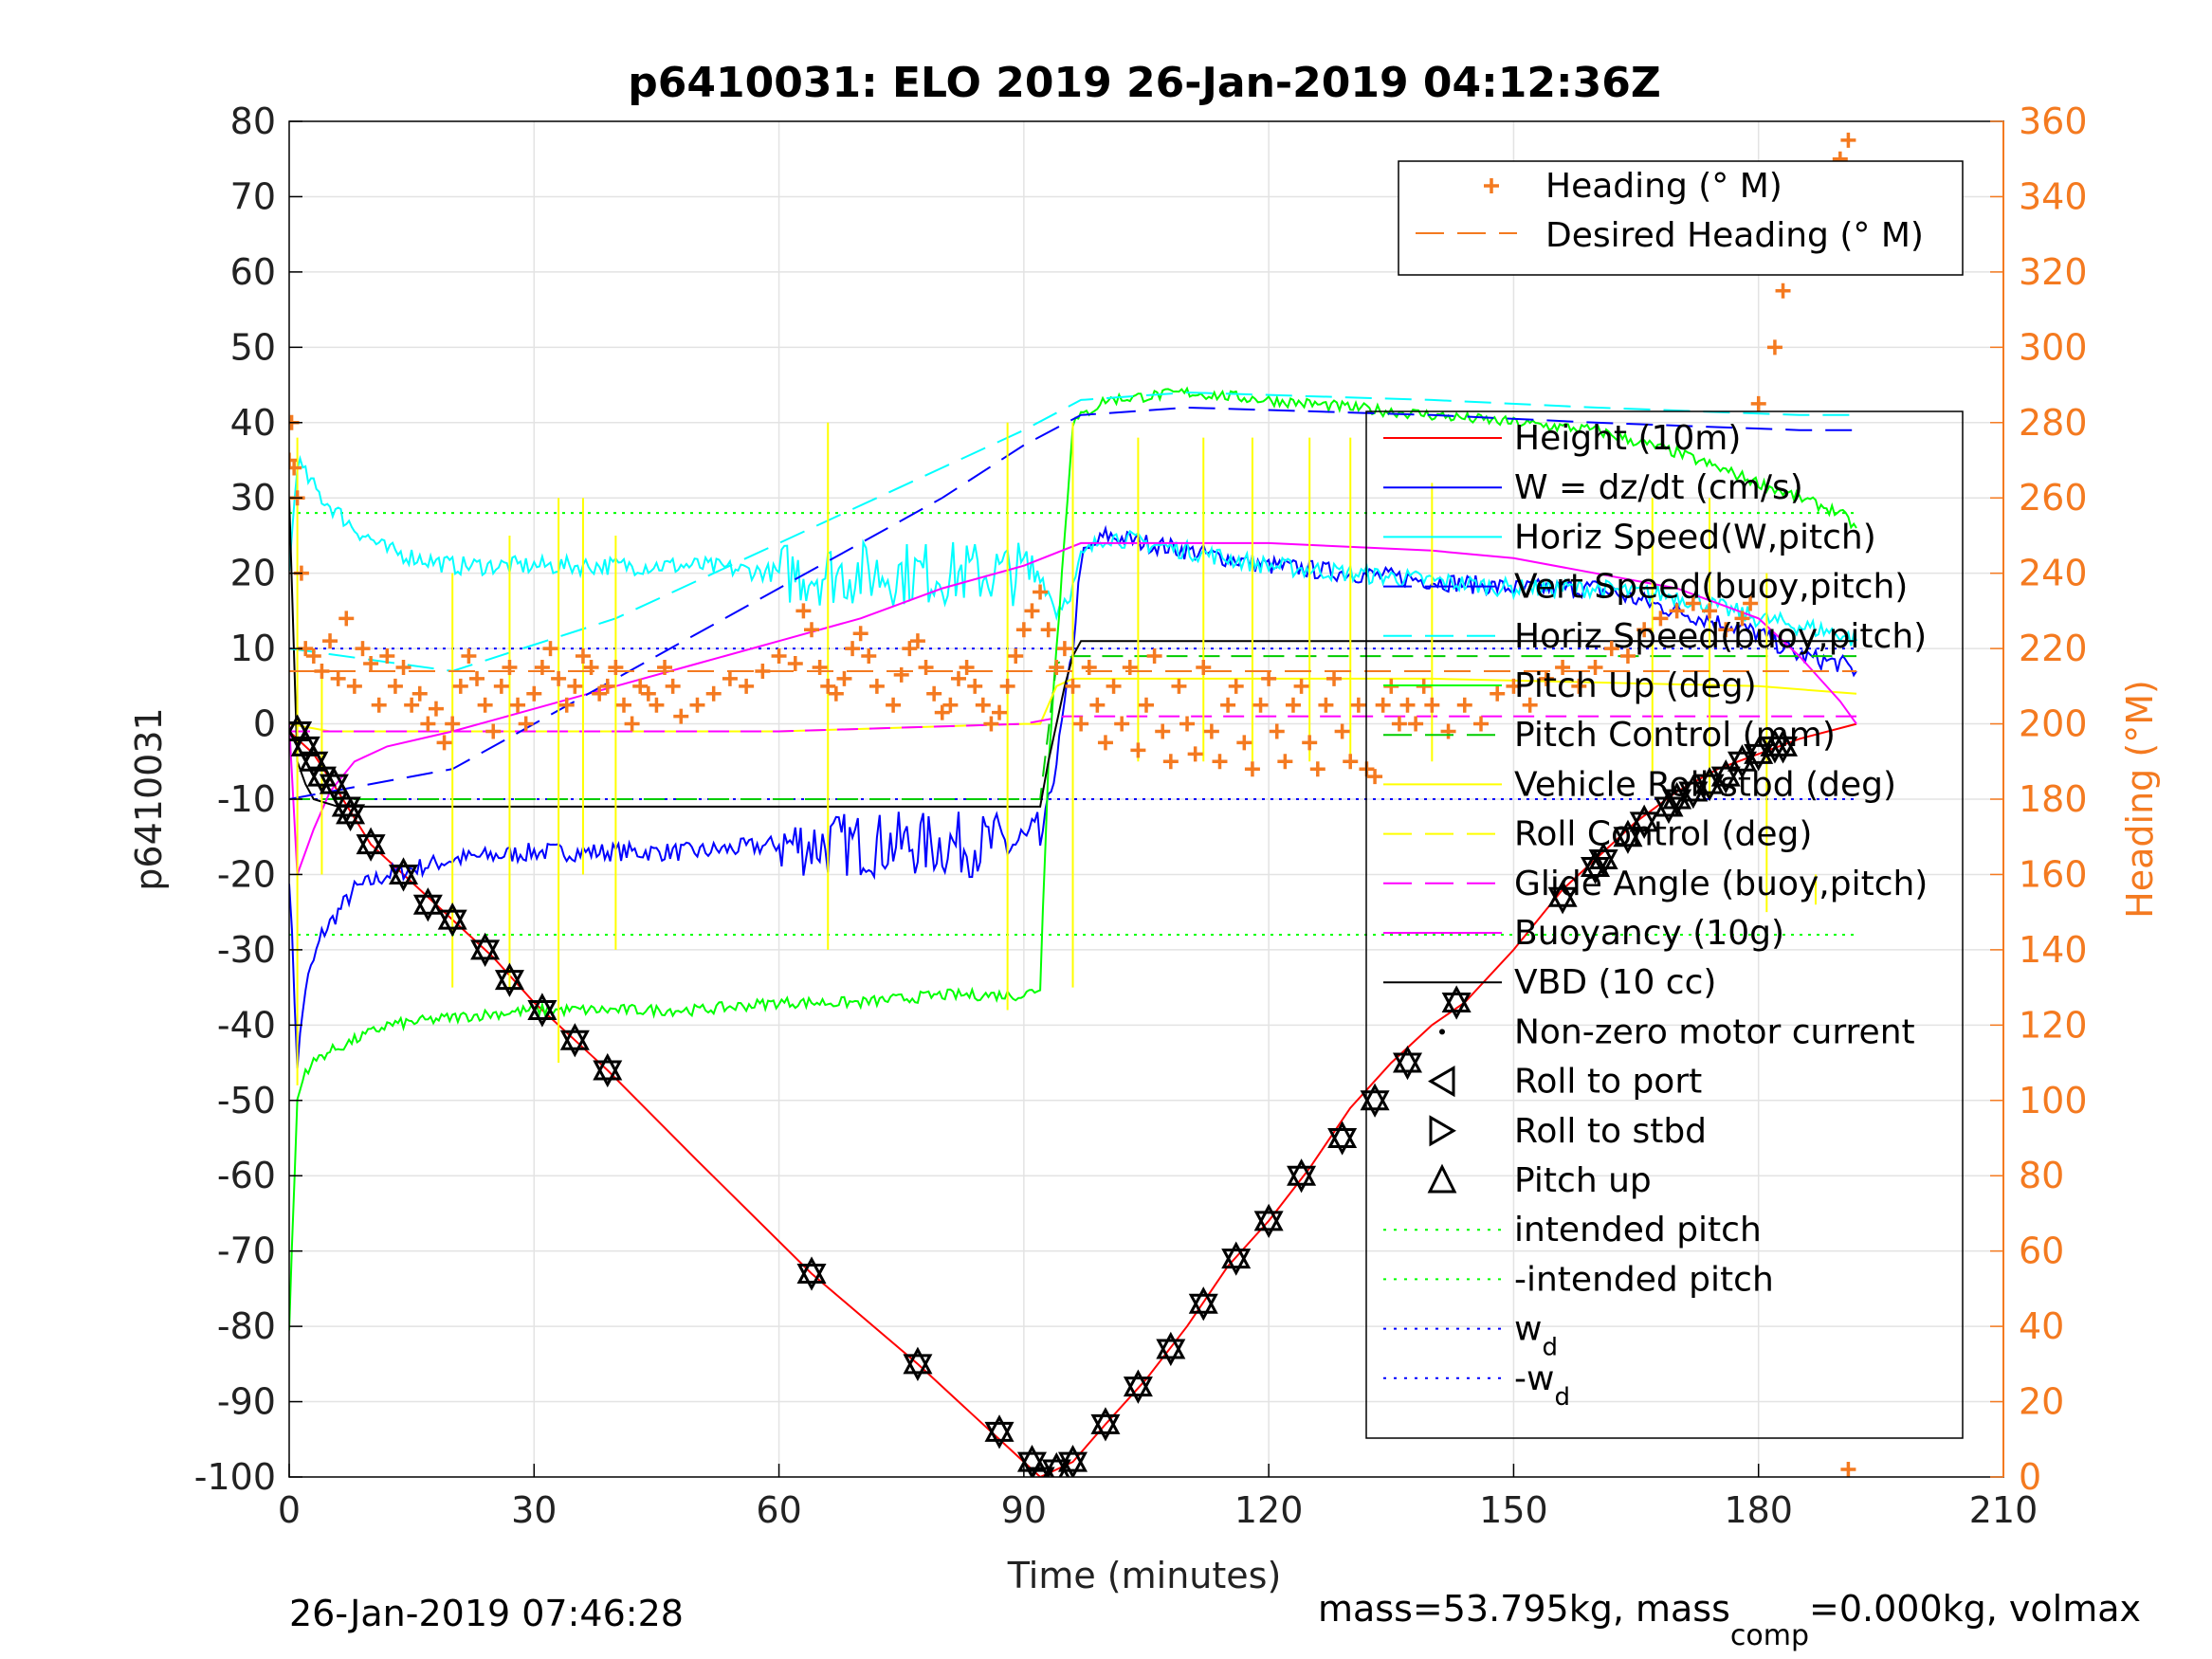  What do you see at coordinates (1638, 1230) in the screenshot?
I see `legend-main-label-text: intended pitch` at bounding box center [1638, 1230].